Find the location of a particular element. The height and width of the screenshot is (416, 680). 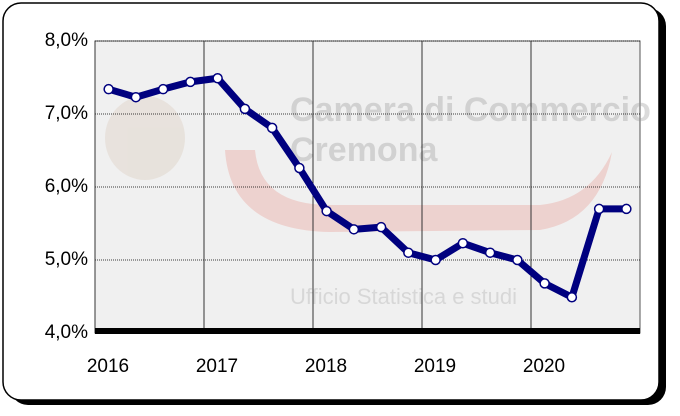

axis-base is located at coordinates (367, 331).